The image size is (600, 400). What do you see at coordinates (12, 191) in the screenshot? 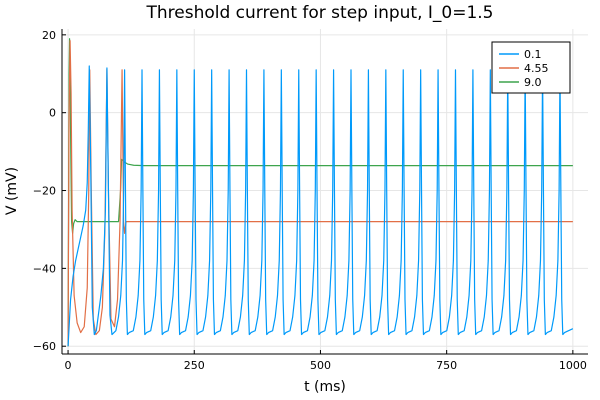
I see `y-axis-label: V (mV)` at bounding box center [12, 191].